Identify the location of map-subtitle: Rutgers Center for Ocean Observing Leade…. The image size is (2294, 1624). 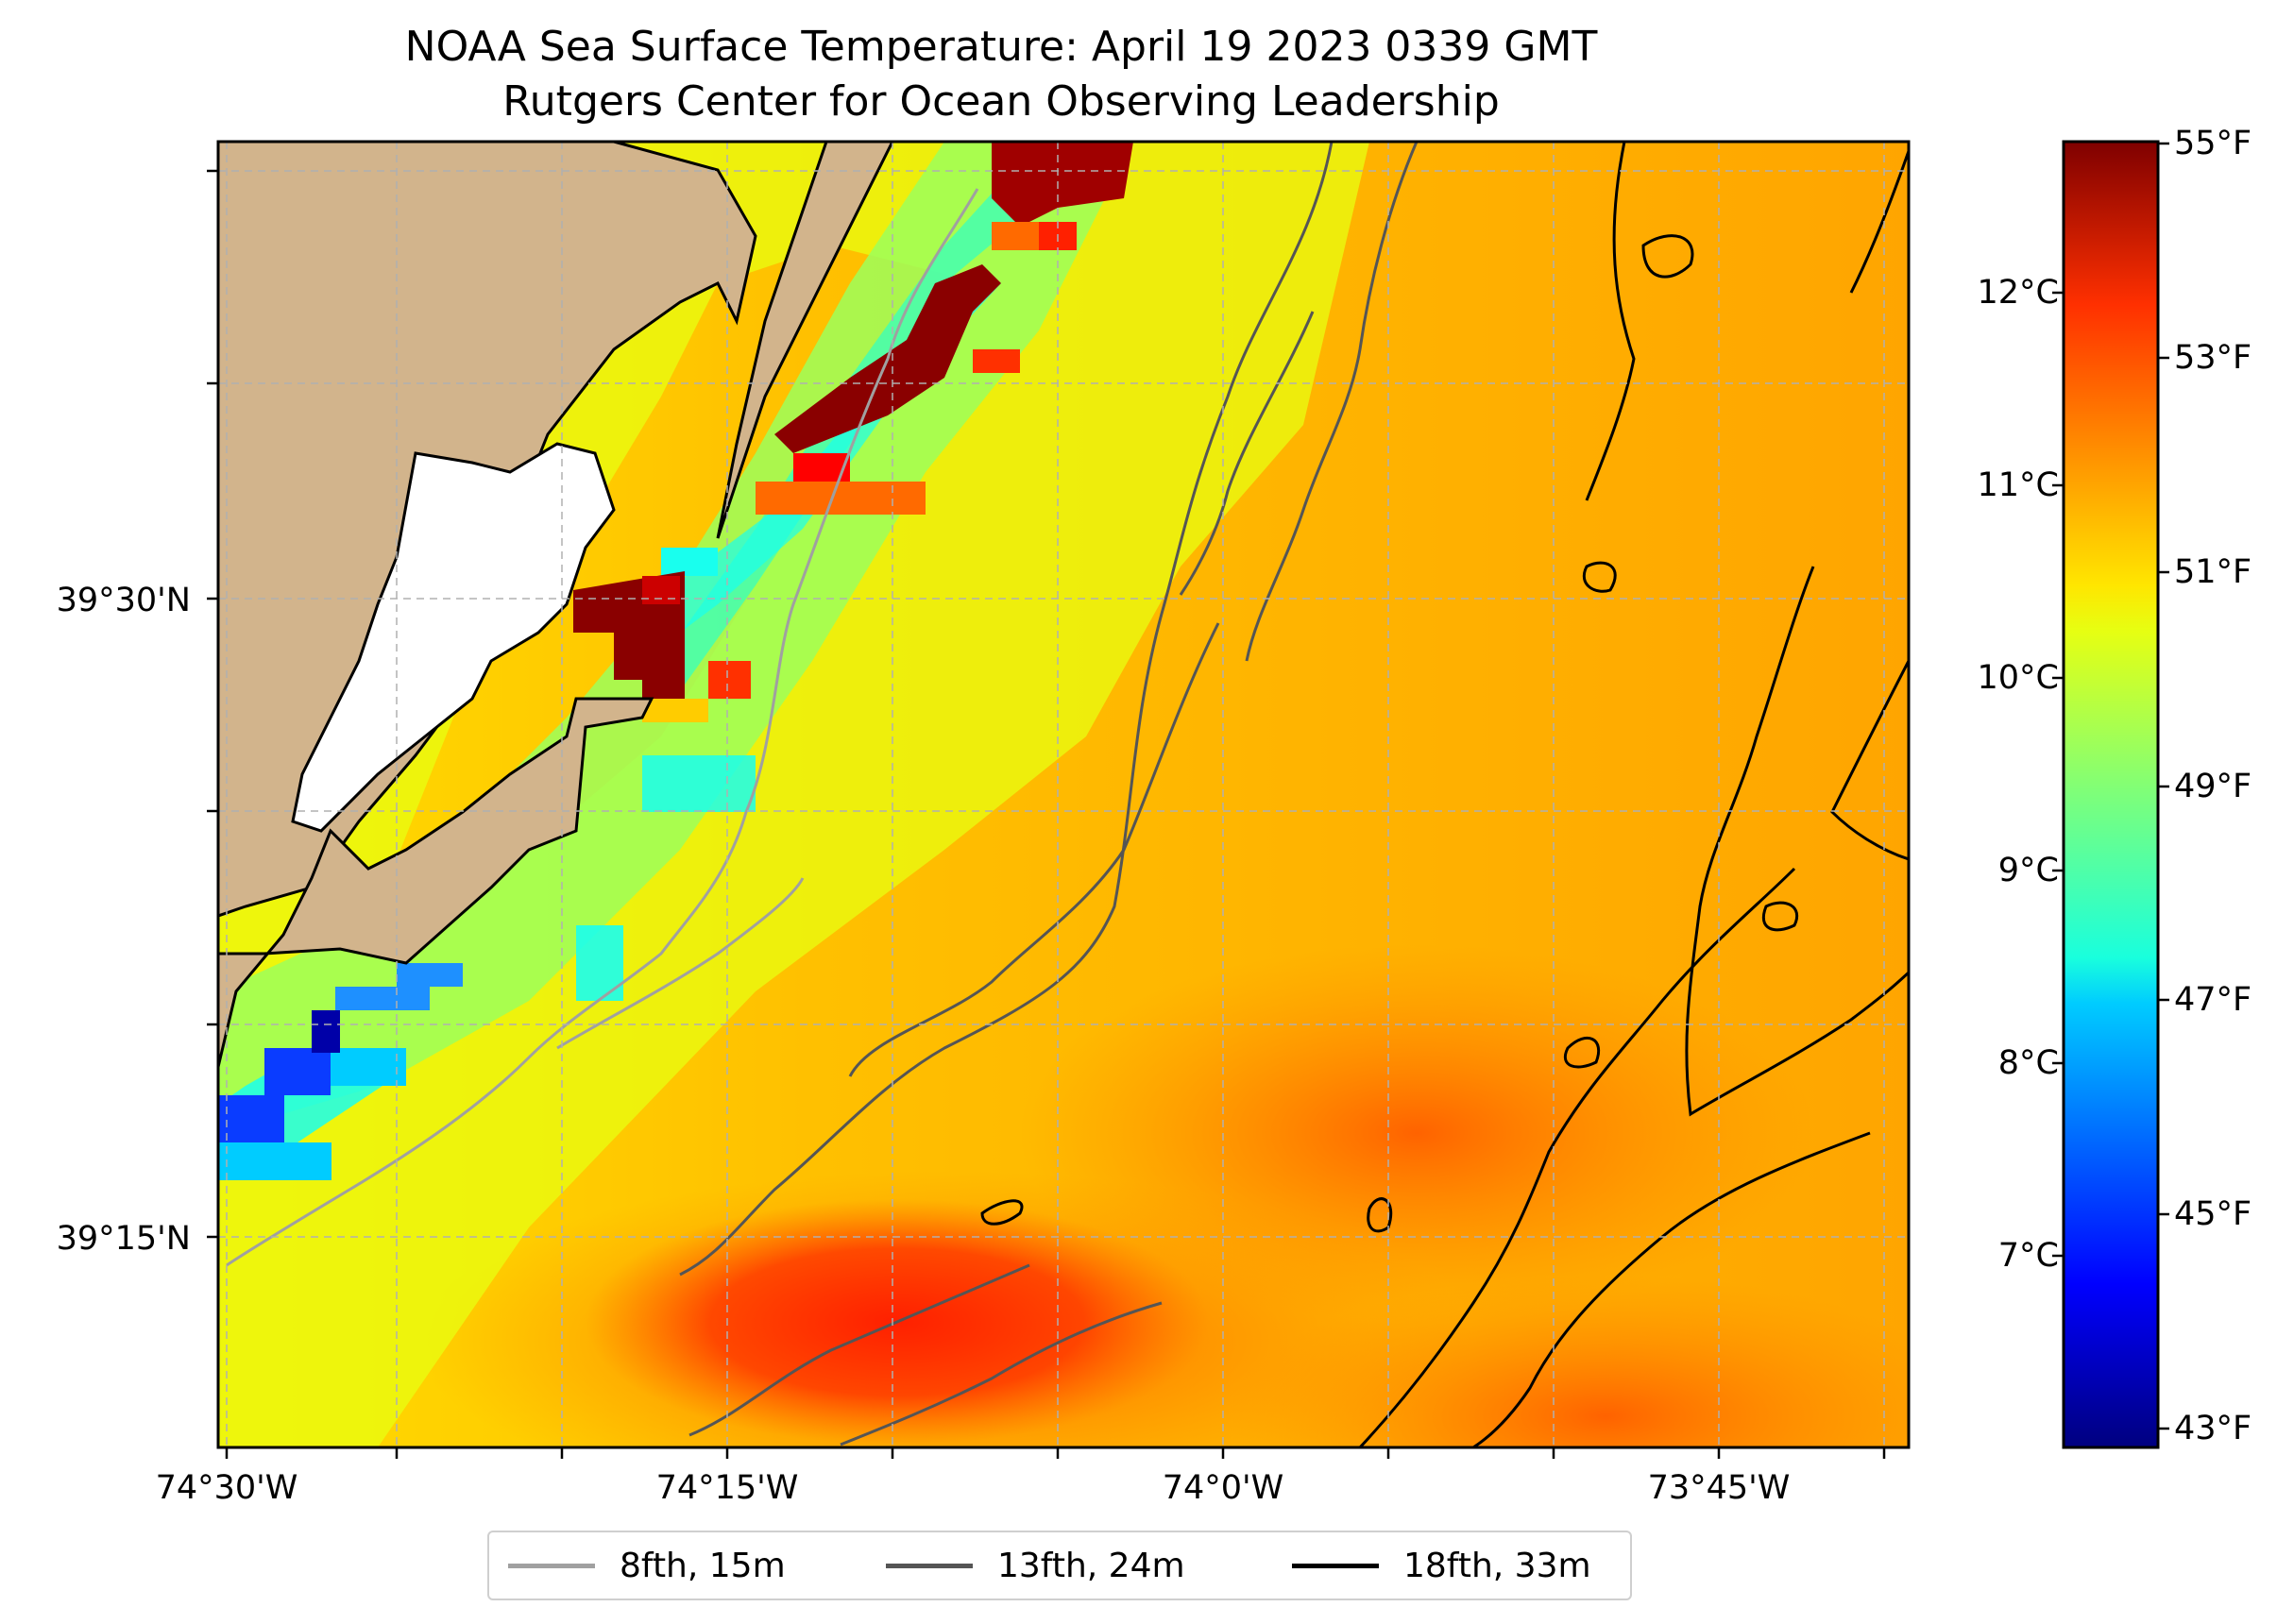
(1001, 101).